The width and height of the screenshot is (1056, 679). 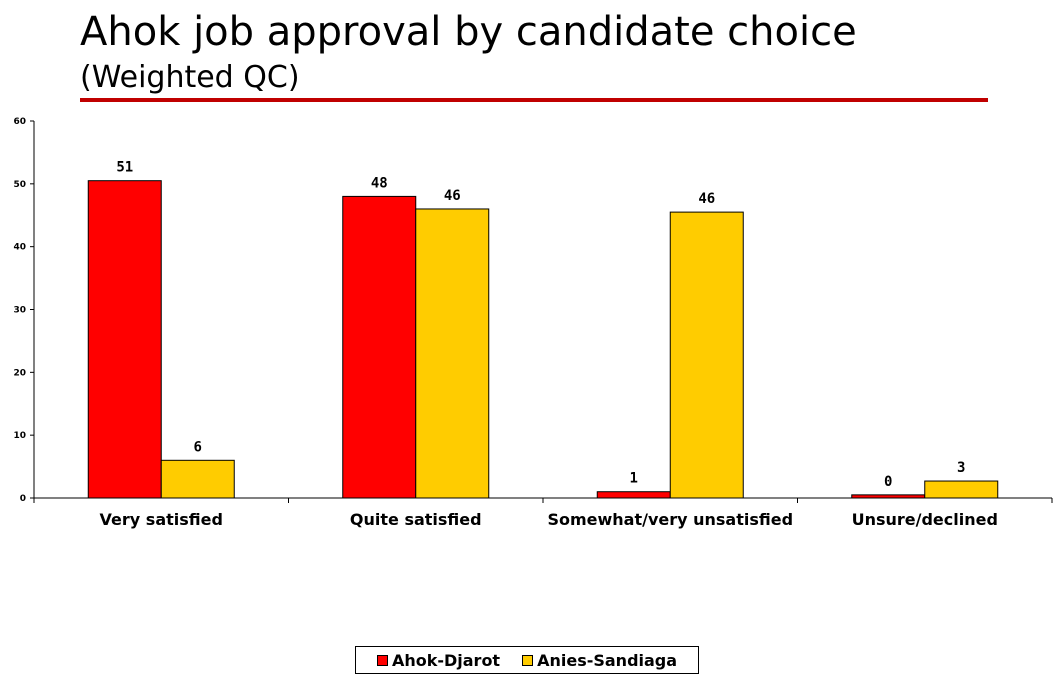 I want to click on legend: Ahok-Djarot Anies-Sandiaga, so click(x=527, y=660).